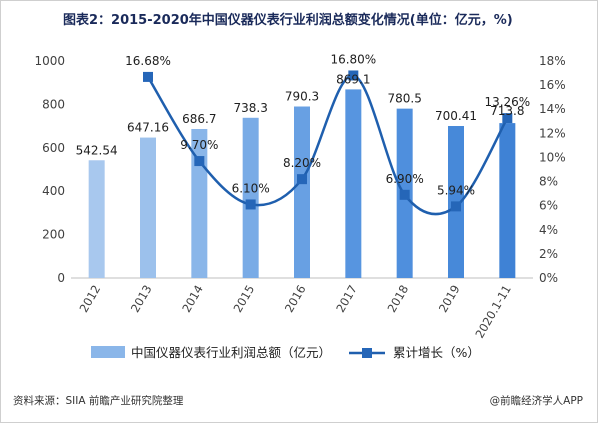 The width and height of the screenshot is (598, 424). I want to click on y-right-tick-label: 4%, so click(548, 230).